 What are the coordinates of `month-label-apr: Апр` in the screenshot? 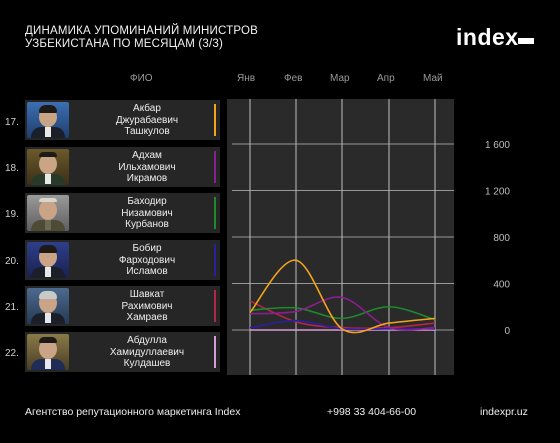 It's located at (386, 78).